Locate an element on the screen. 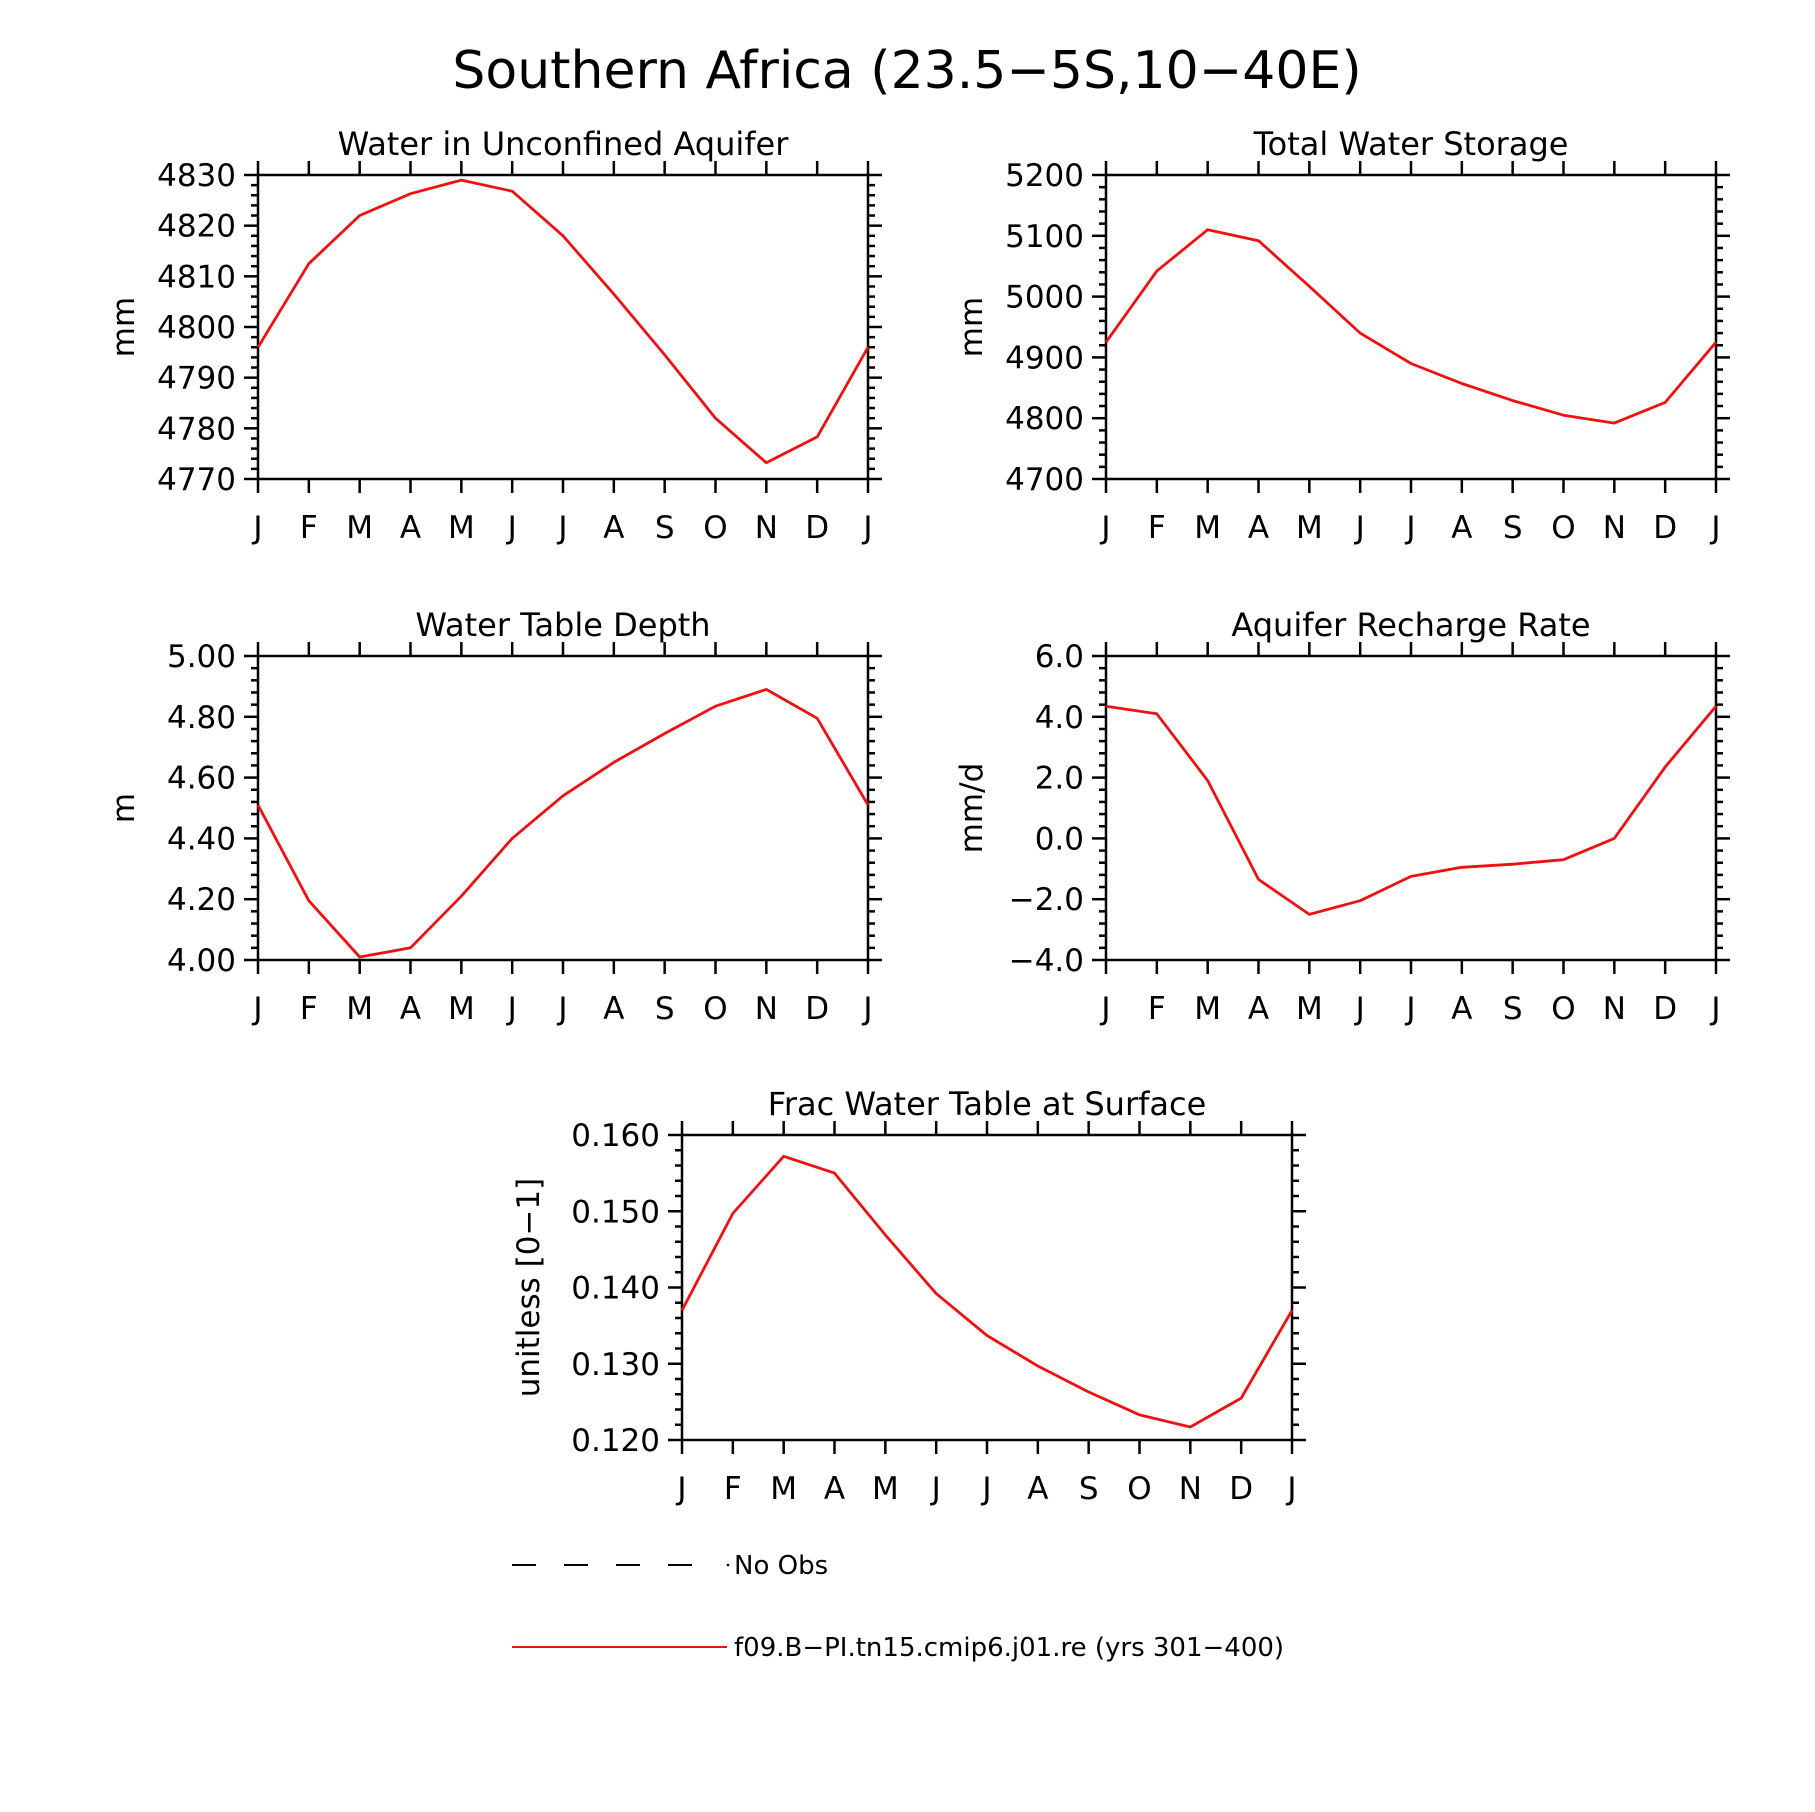  y-tick-label: 0.120 is located at coordinates (615, 1441).